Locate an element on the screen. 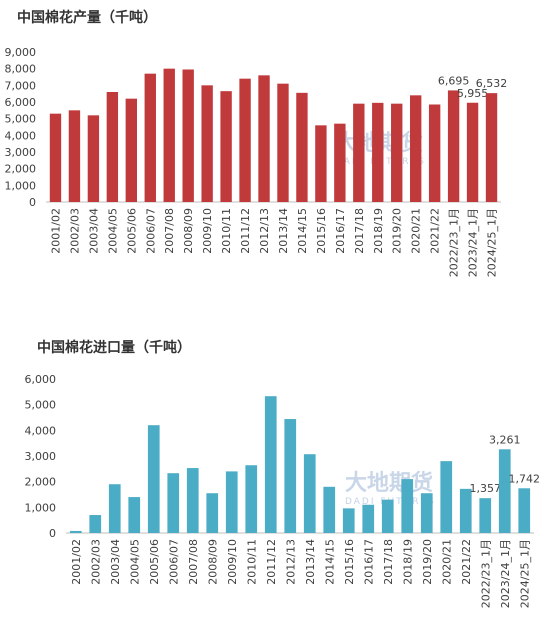 This screenshot has width=550, height=619. chart-title: 中国棉花产量（千吨） is located at coordinates (87, 17).